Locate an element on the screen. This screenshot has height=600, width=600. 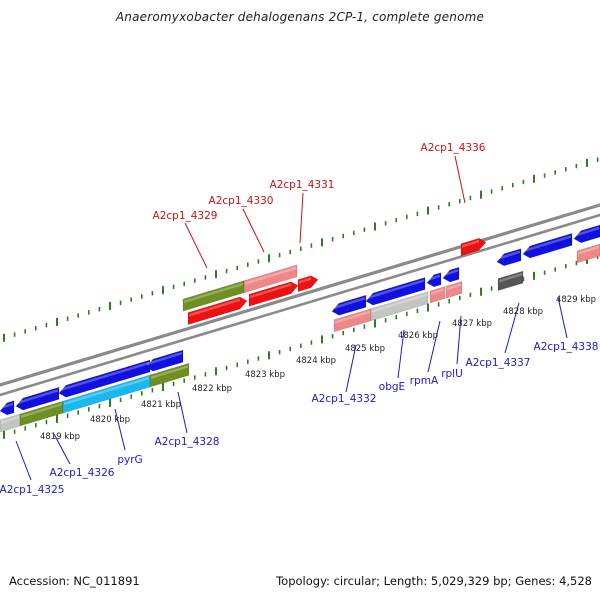
gene-label: rpmA is located at coordinates (424, 381).